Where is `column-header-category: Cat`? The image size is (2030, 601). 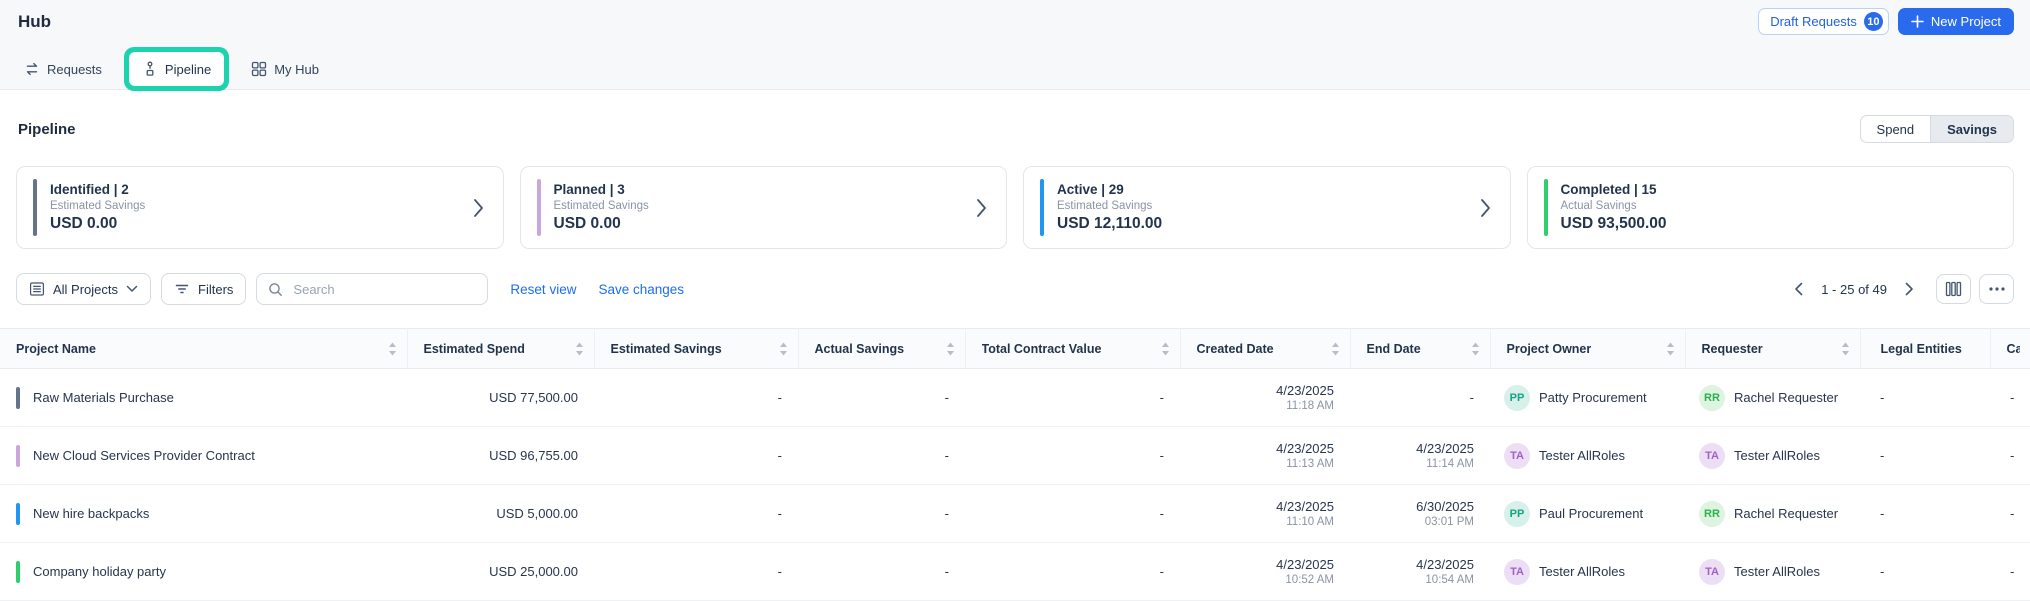 column-header-category: Cat is located at coordinates (2010, 348).